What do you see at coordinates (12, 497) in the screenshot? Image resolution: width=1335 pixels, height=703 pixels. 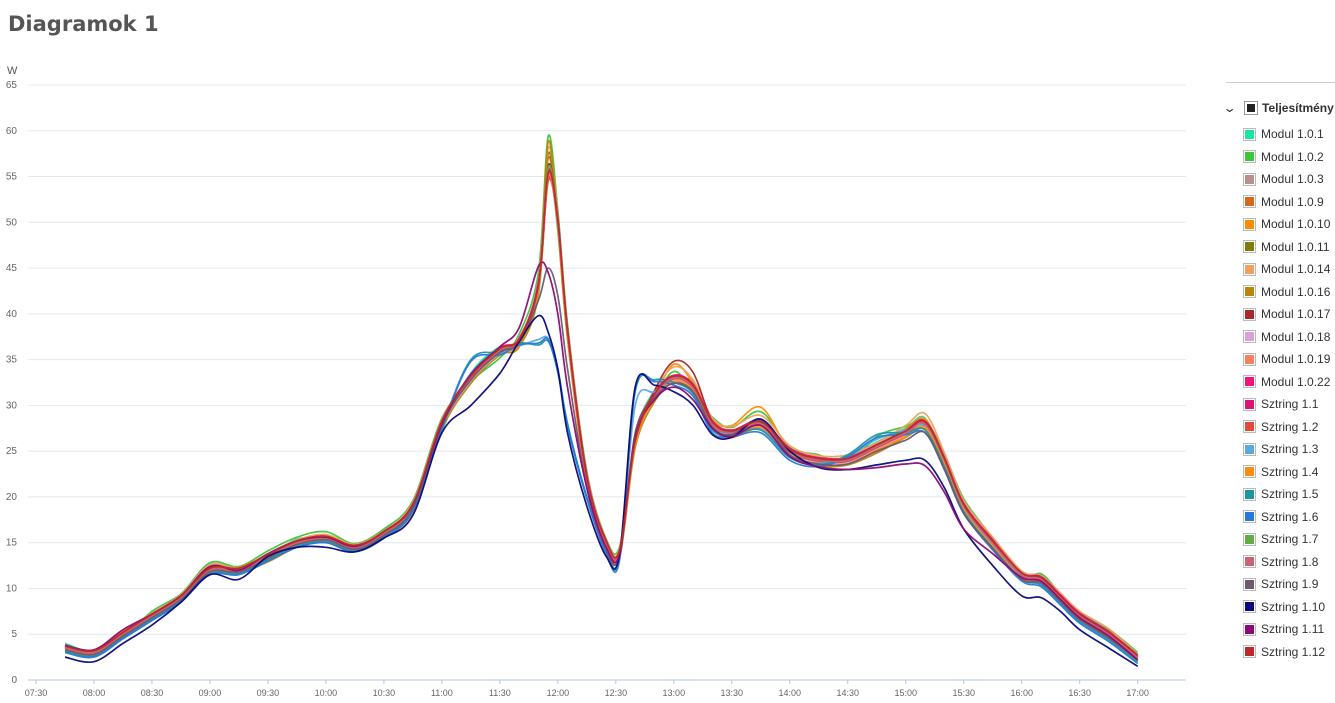 I see `y-tick-label: 20` at bounding box center [12, 497].